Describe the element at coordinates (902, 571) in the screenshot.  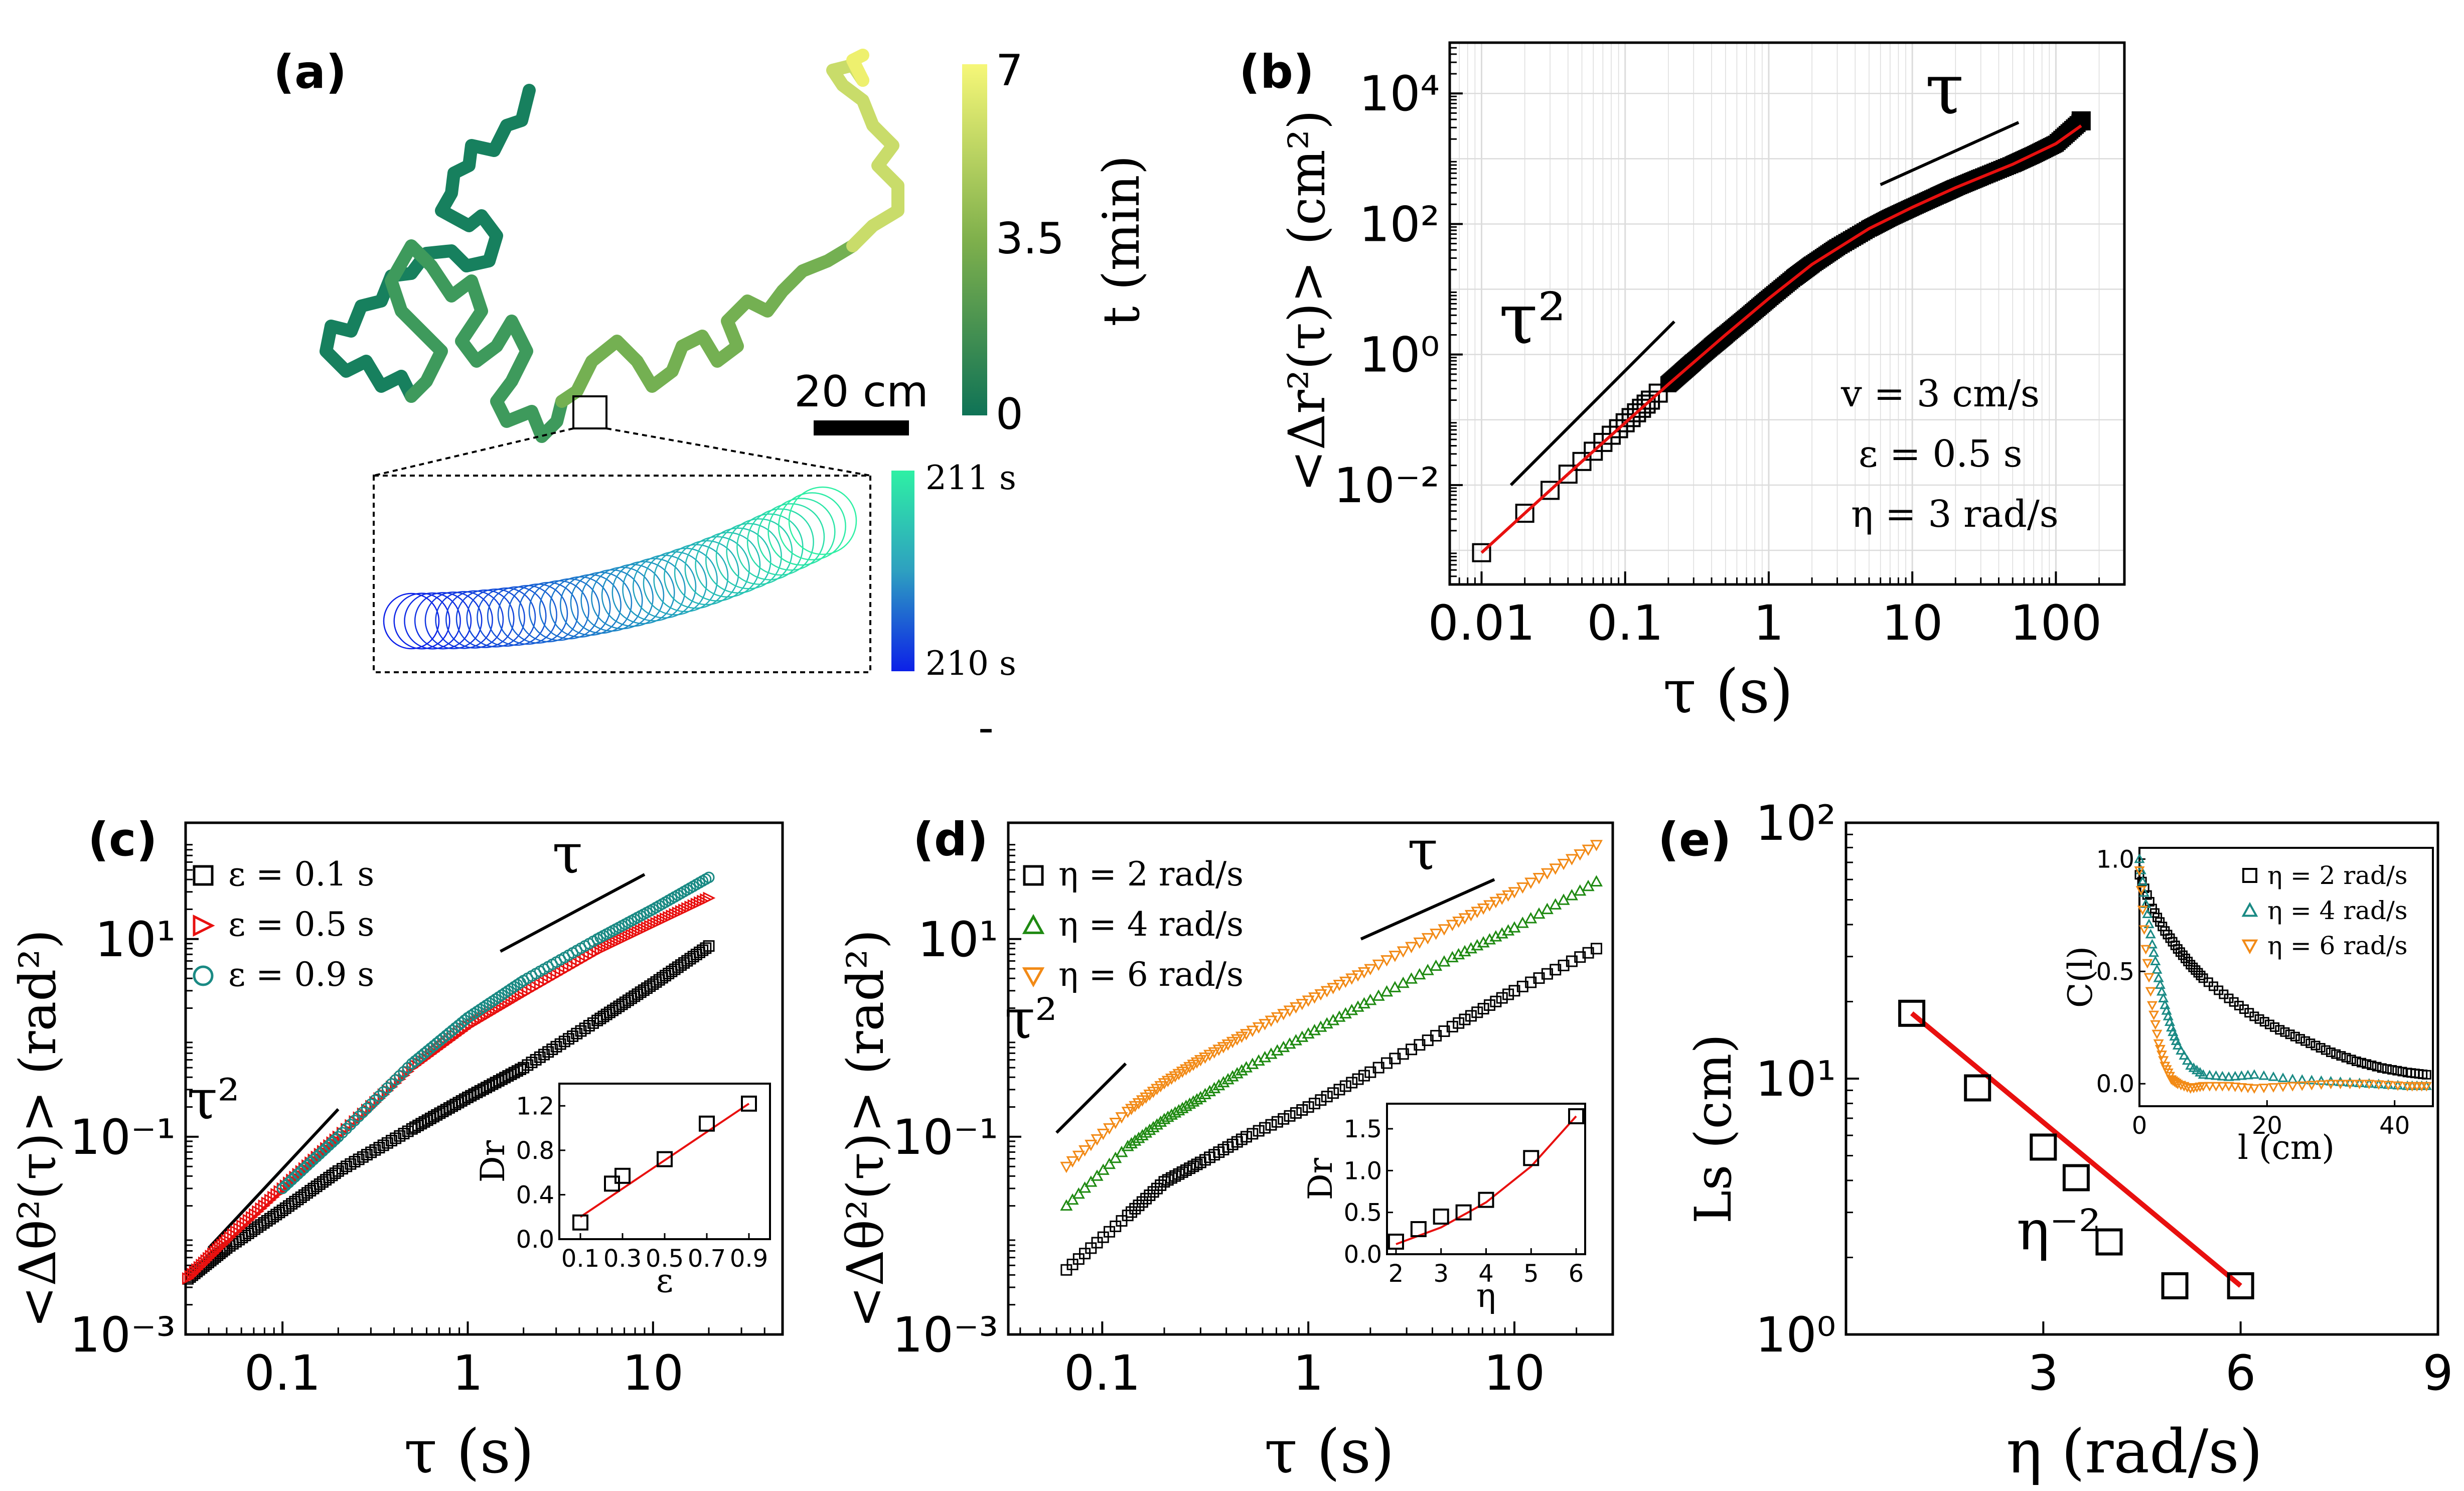
I see `inset-colorbar` at that location.